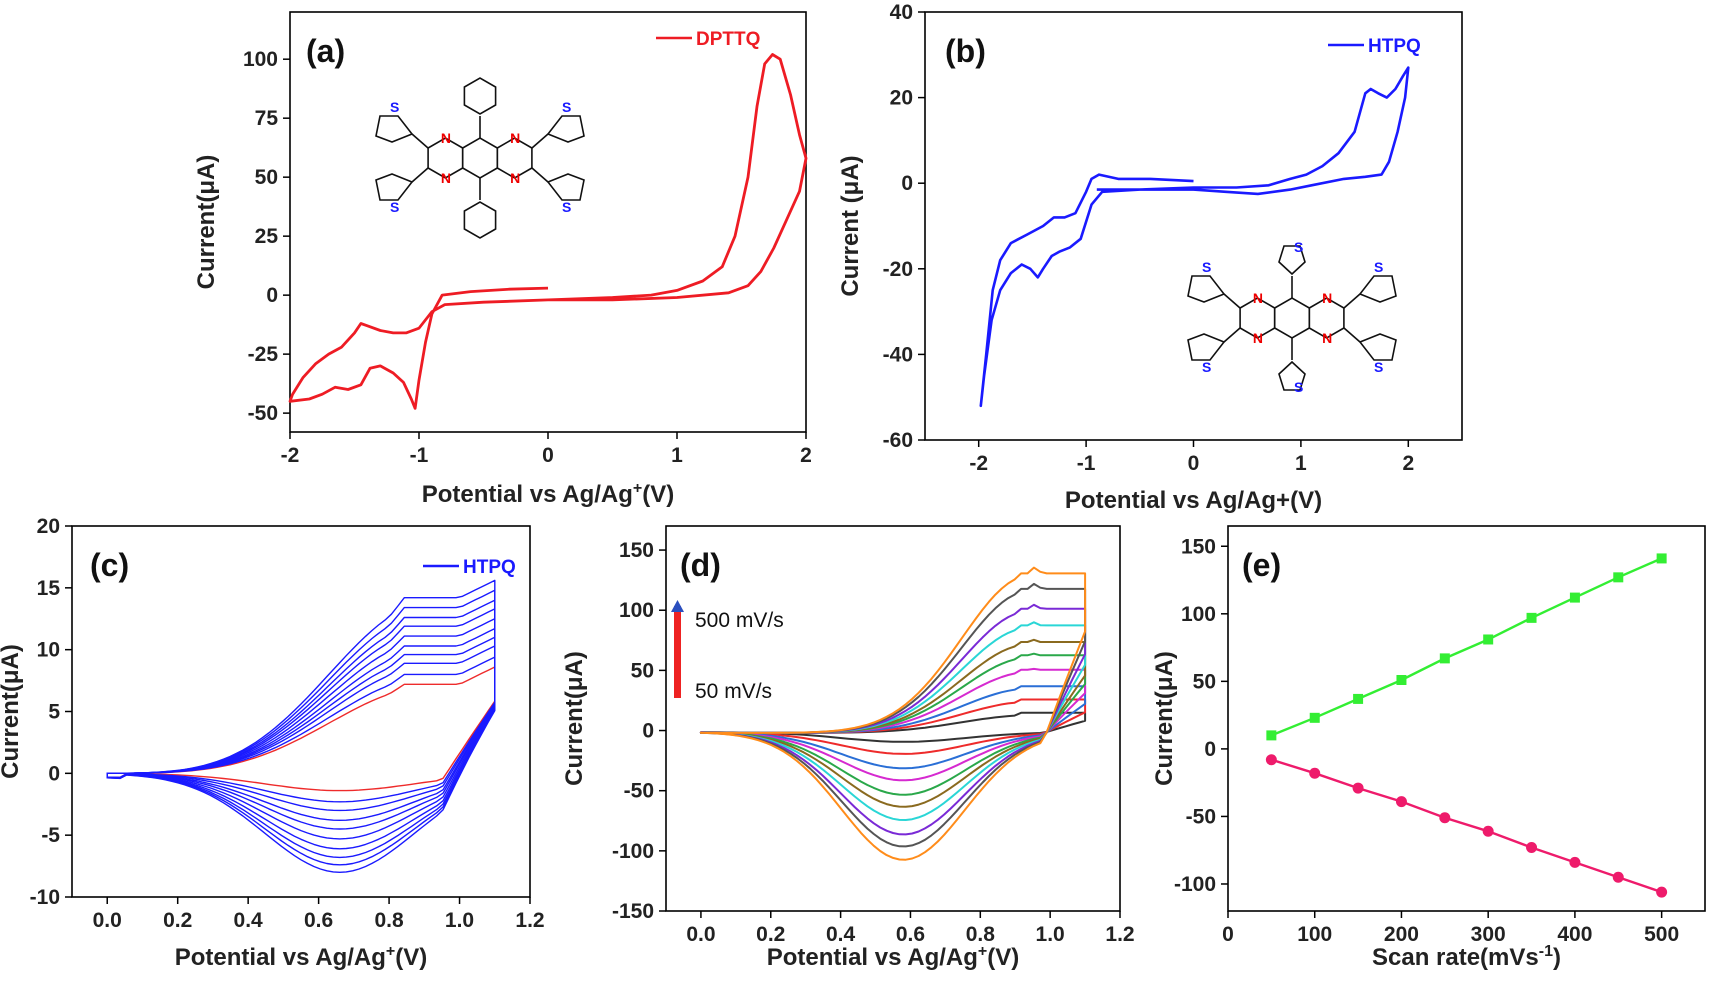  I want to click on y-tick-label: 150, so click(636, 550).